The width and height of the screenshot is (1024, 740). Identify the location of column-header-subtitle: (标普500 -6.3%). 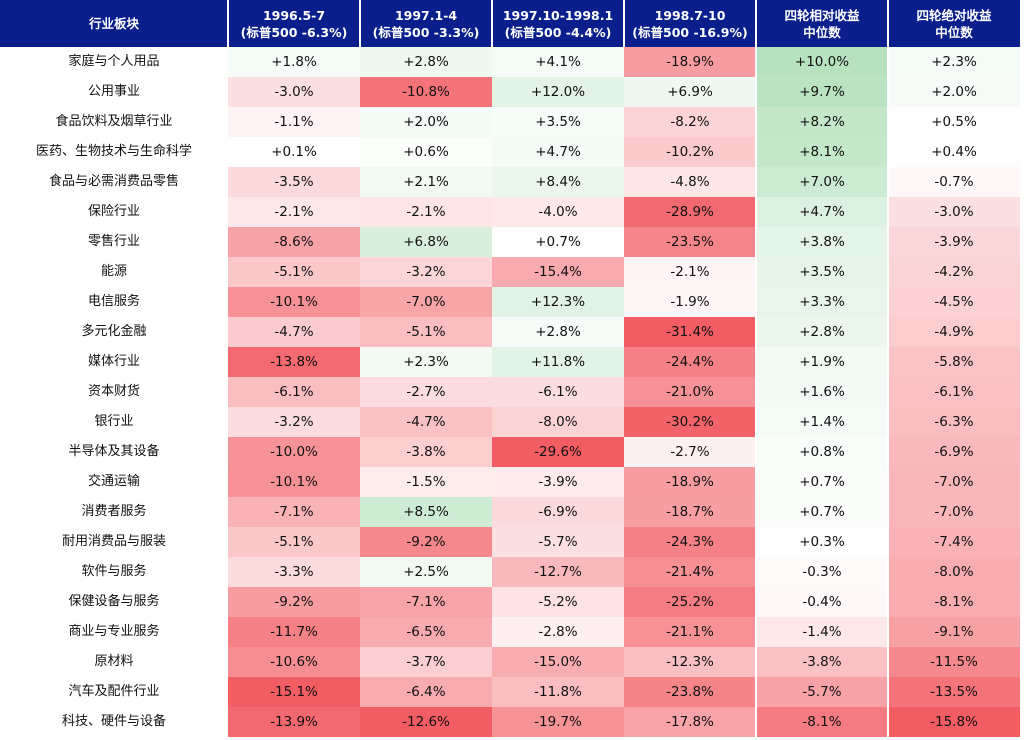
(294, 32).